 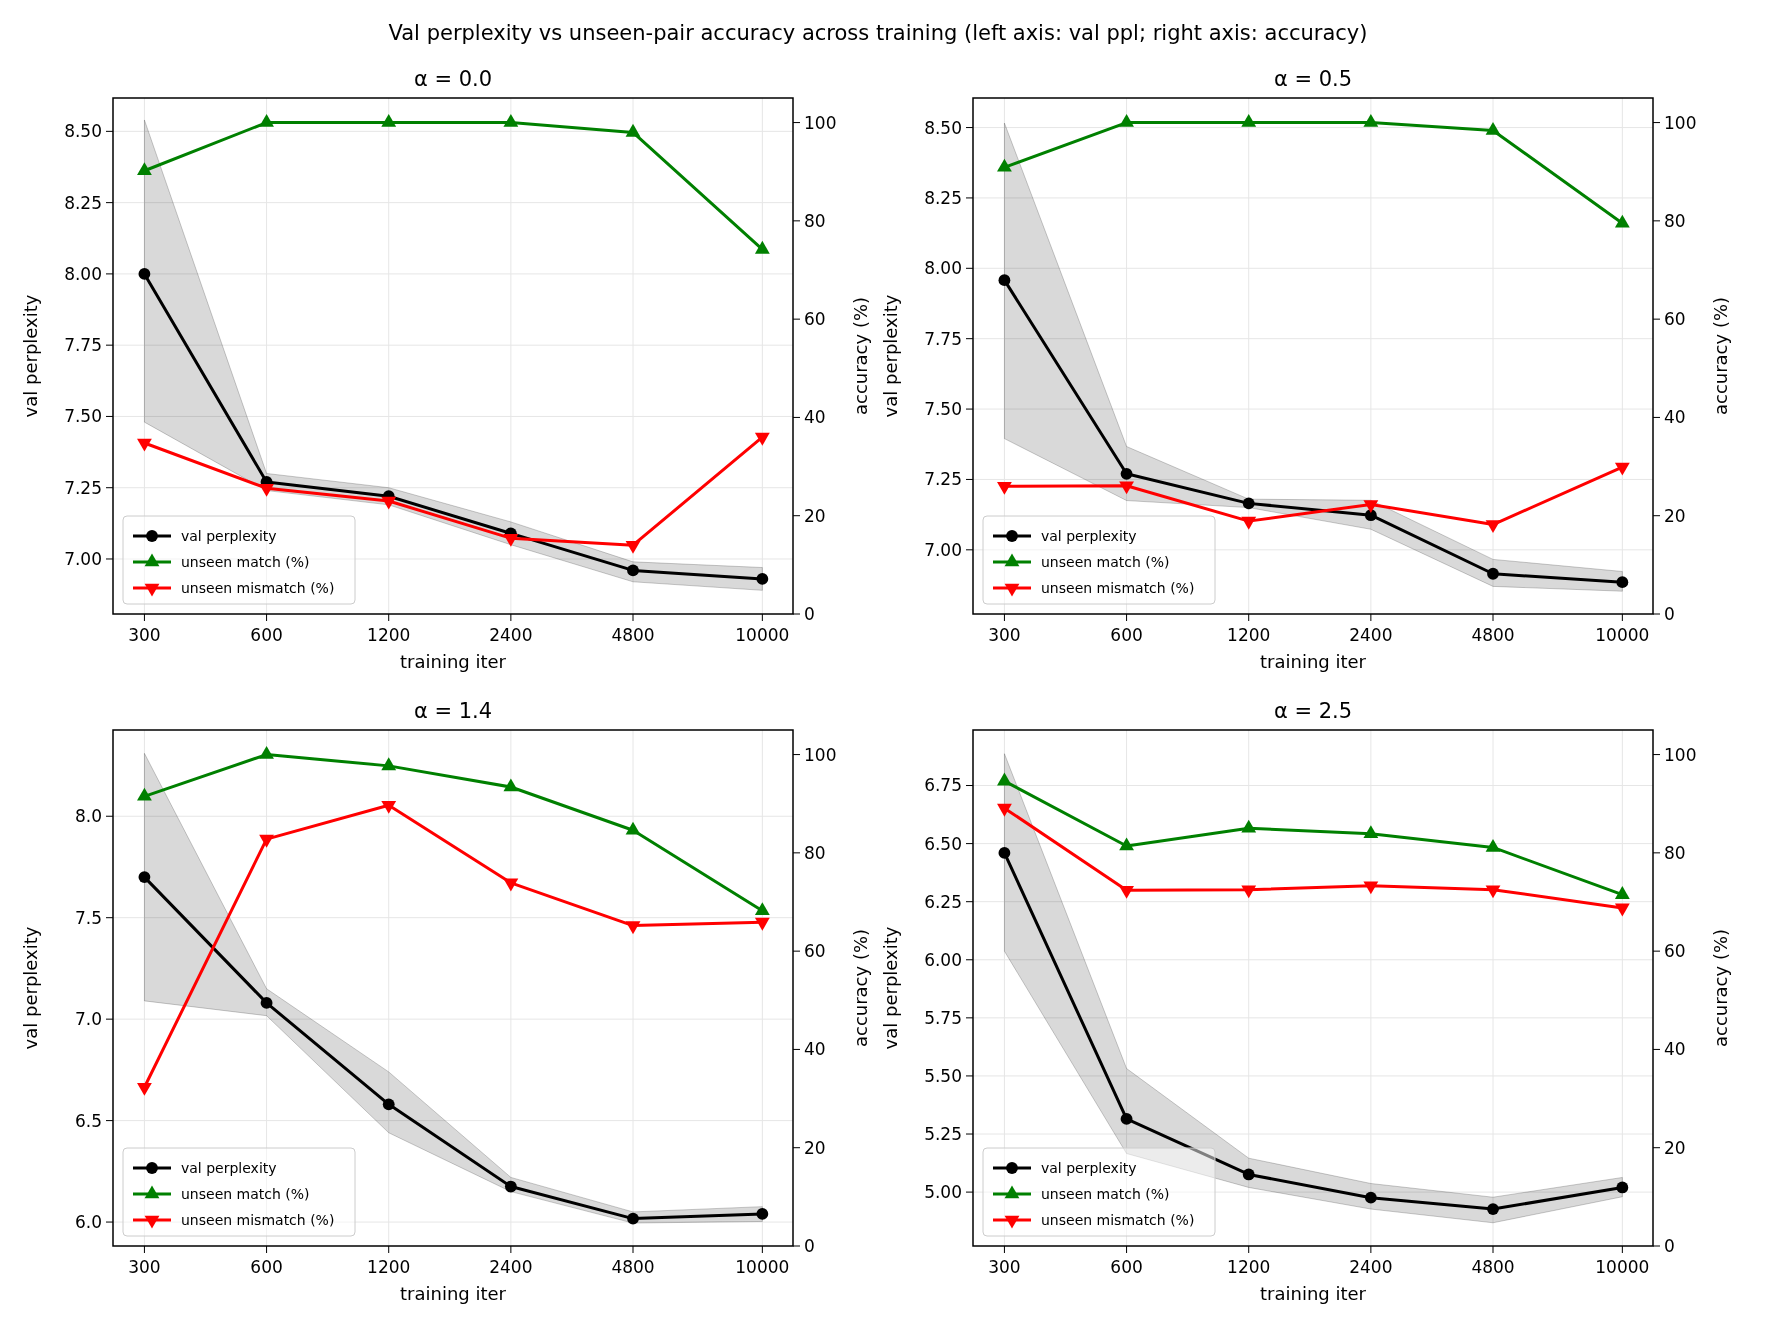 I want to click on y-tick-label: 7.75, so click(x=943, y=338).